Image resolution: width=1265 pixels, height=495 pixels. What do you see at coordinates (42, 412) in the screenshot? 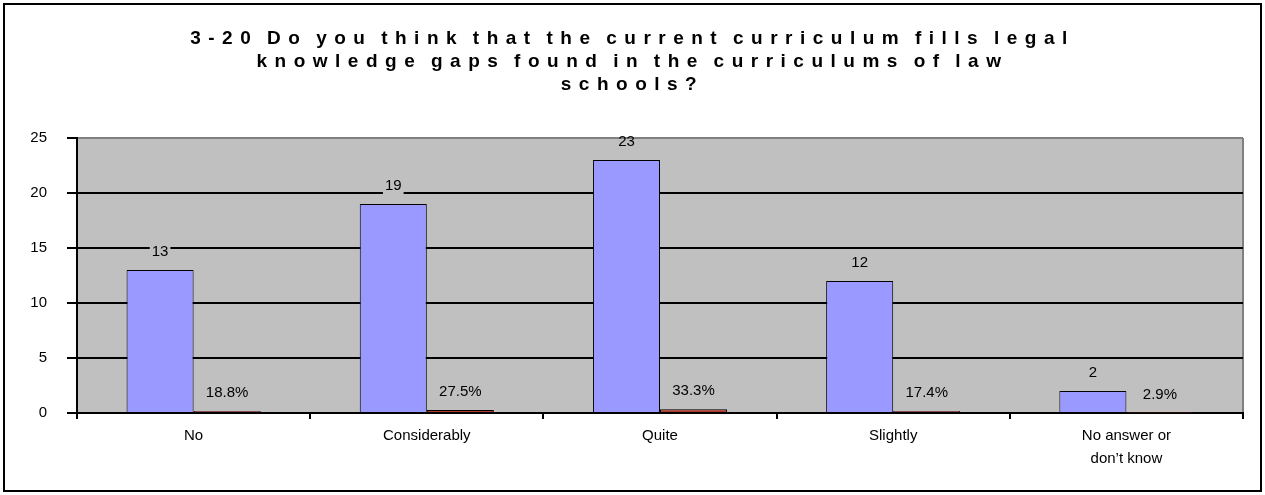
I see `y-tick-label: 0` at bounding box center [42, 412].